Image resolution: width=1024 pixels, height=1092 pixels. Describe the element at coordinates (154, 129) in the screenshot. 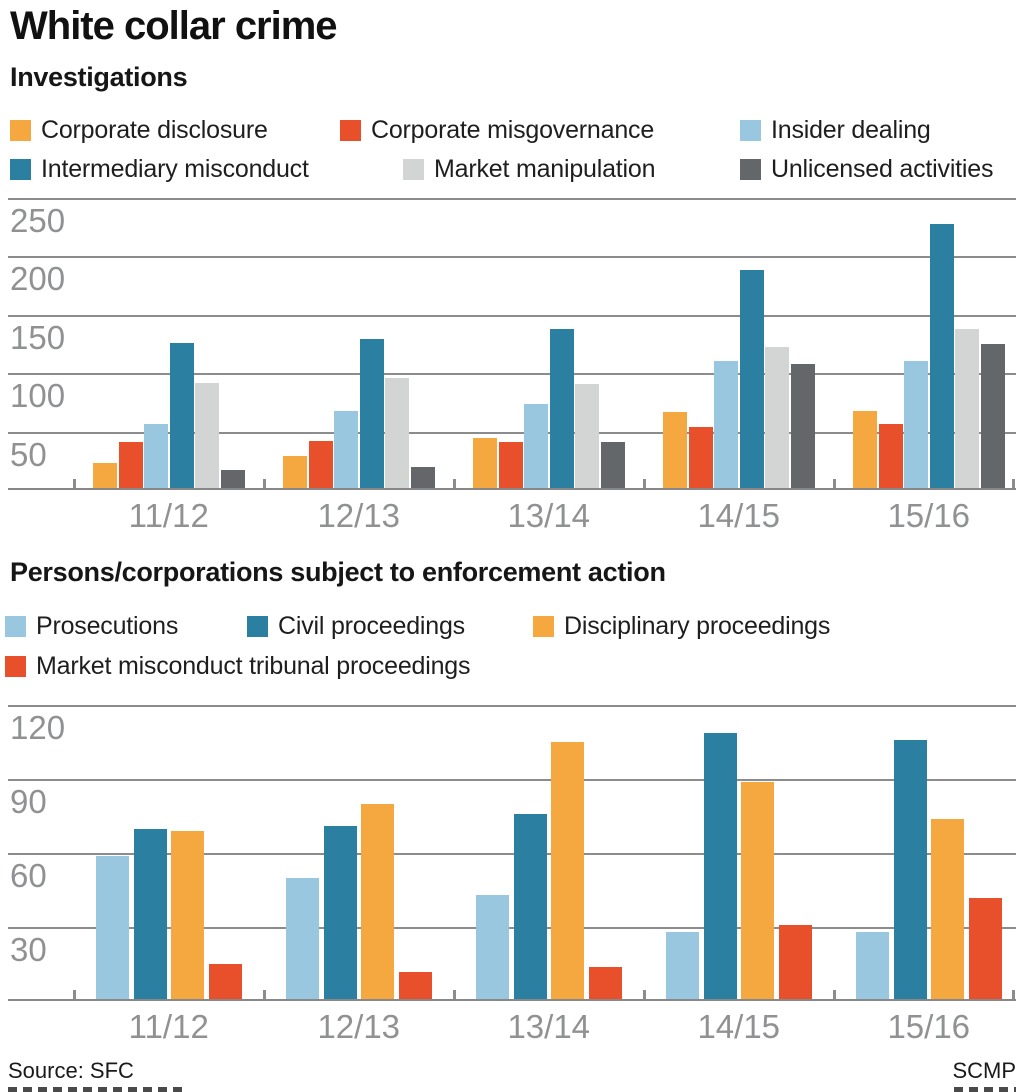

I see `legend-label: Corporate disclosure` at that location.